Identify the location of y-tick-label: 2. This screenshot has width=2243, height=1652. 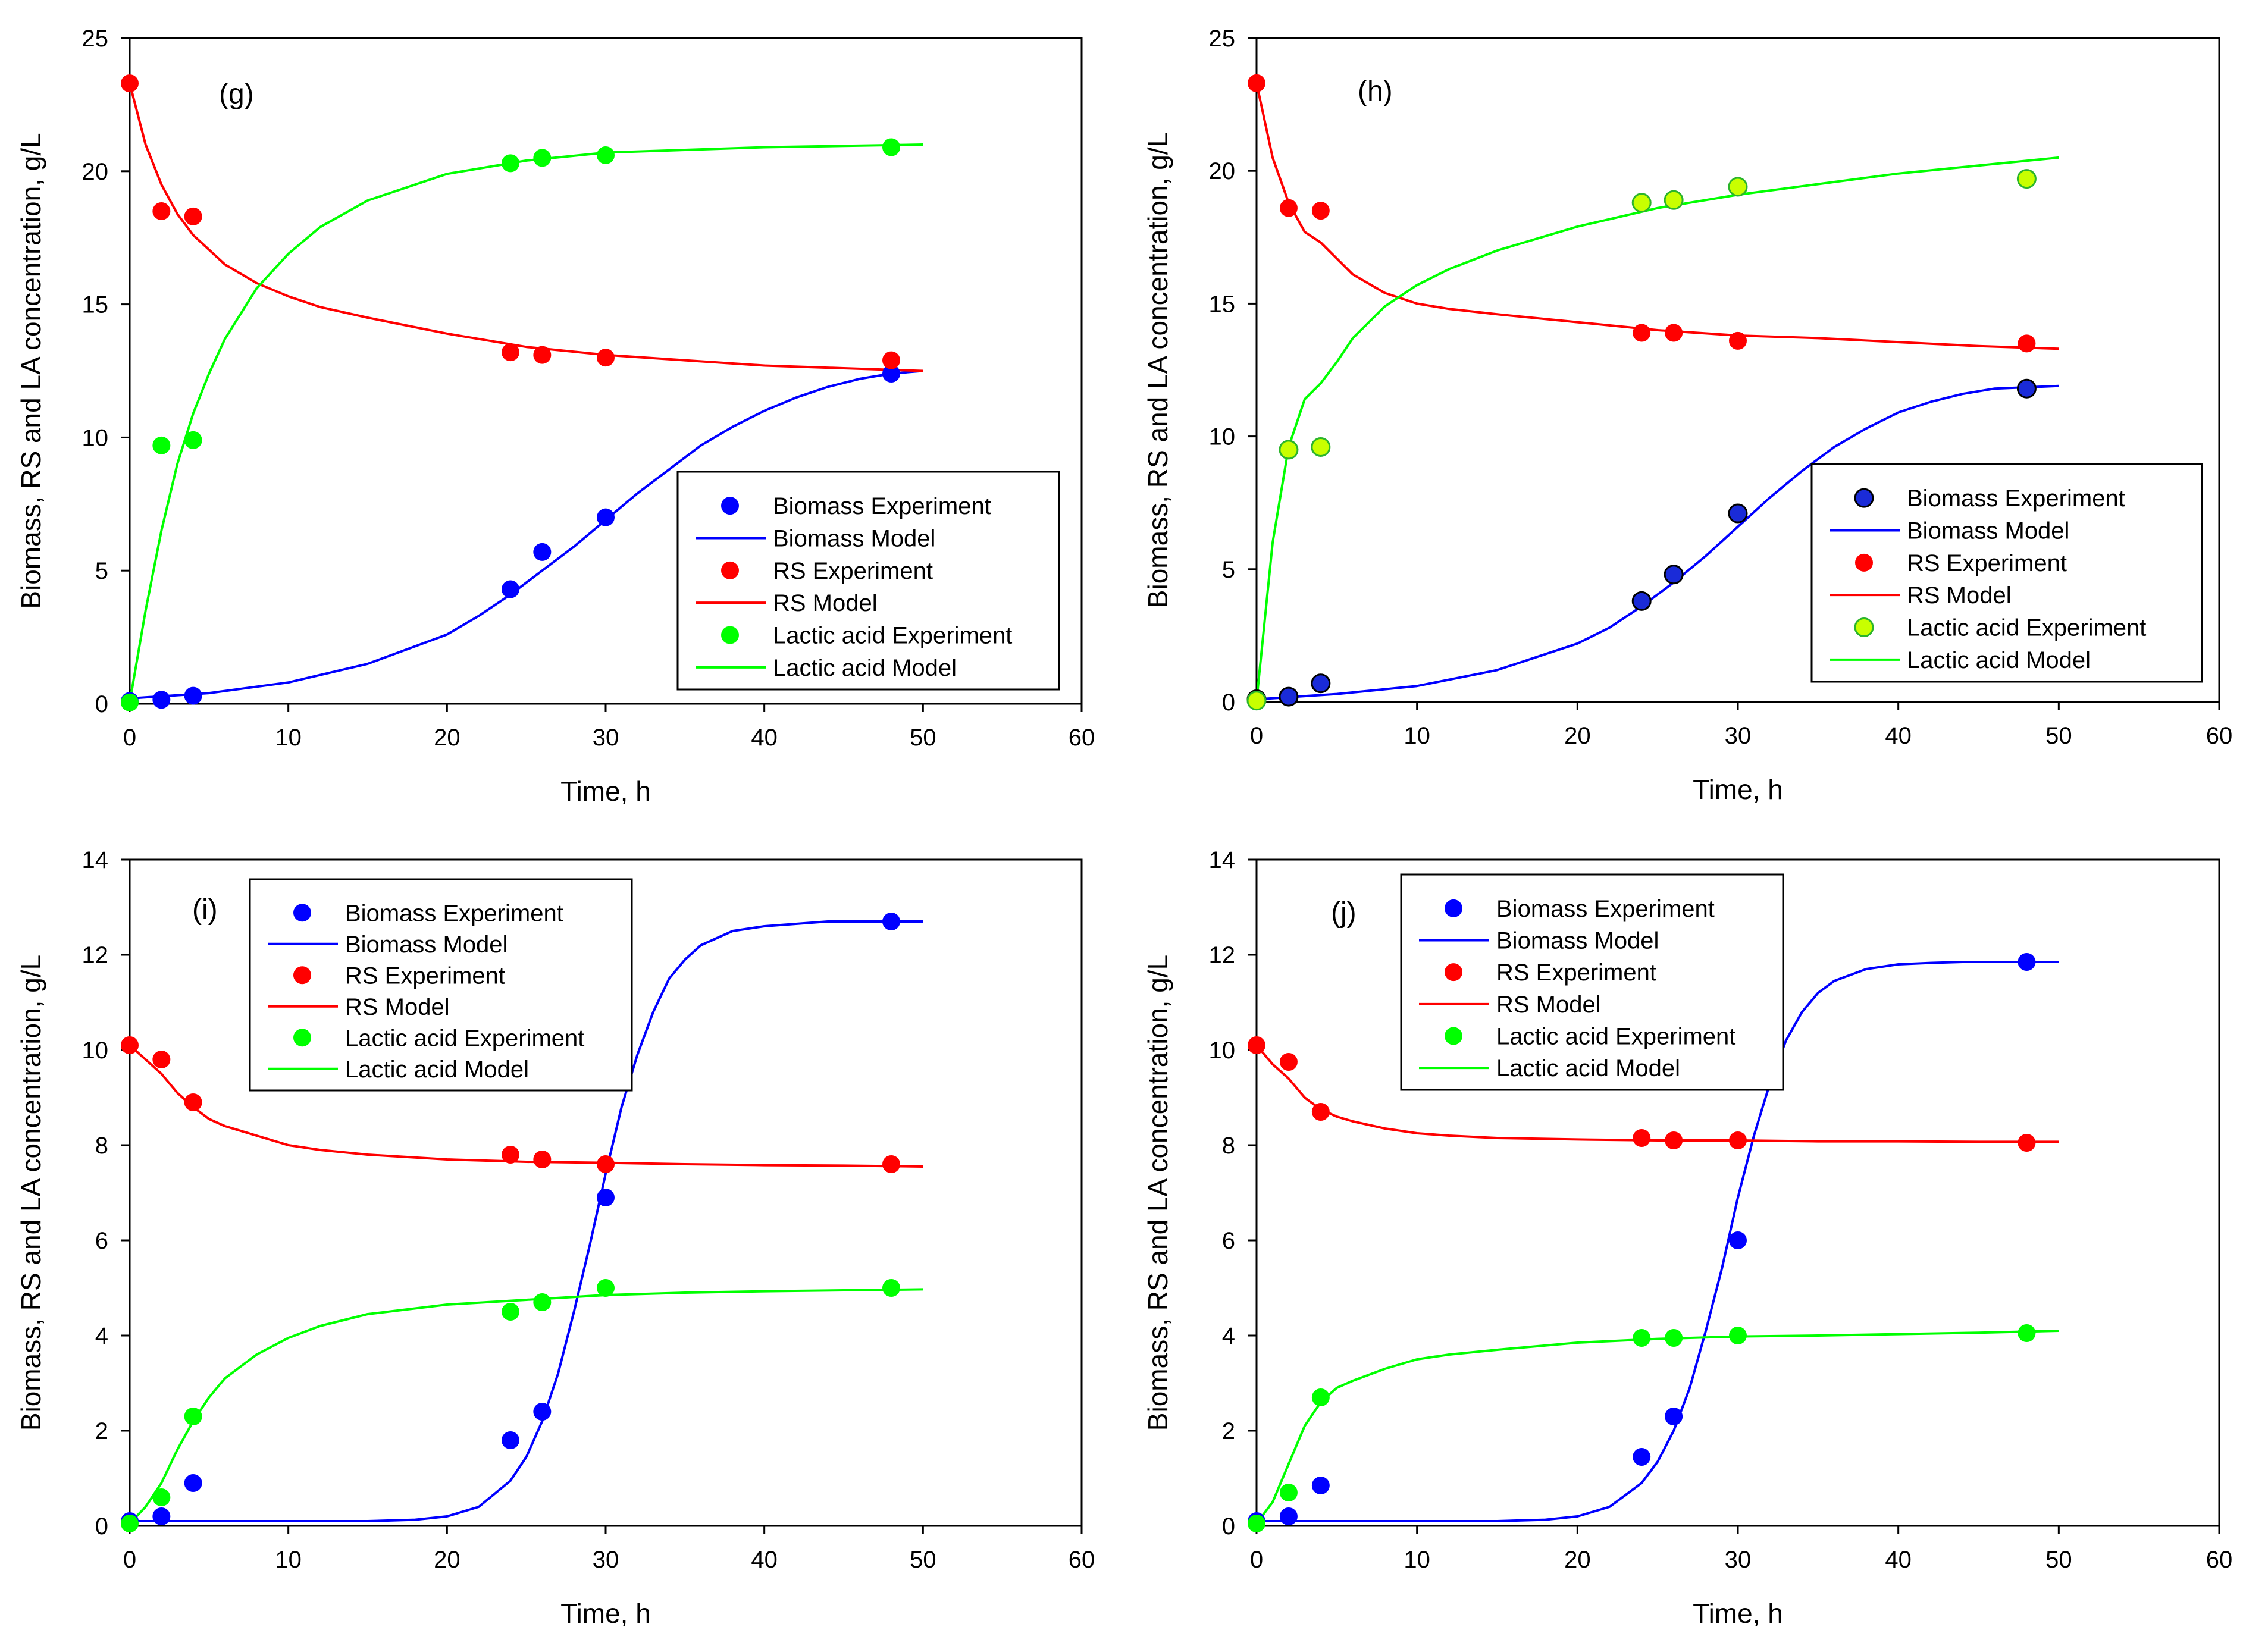
(1229, 1431).